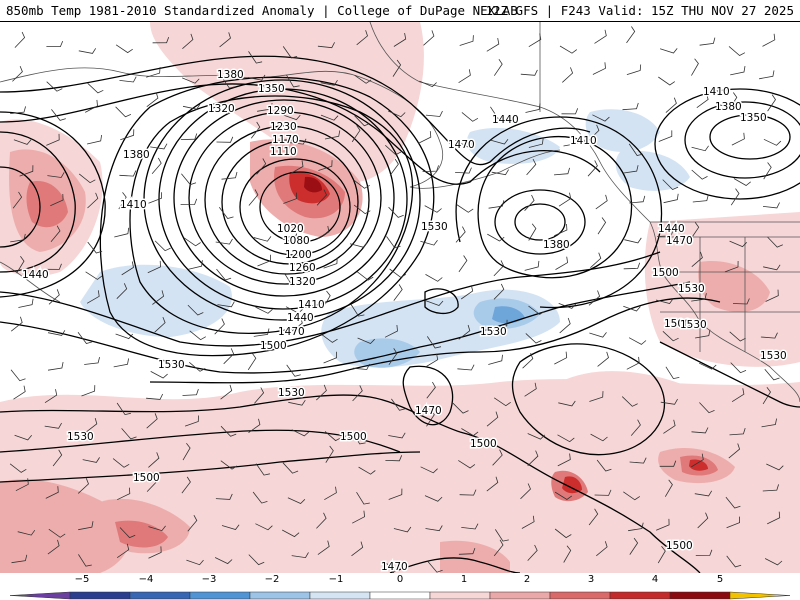 The image size is (800, 600). Describe the element at coordinates (679, 546) in the screenshot. I see `contour-label-c1500f: 1500` at that location.